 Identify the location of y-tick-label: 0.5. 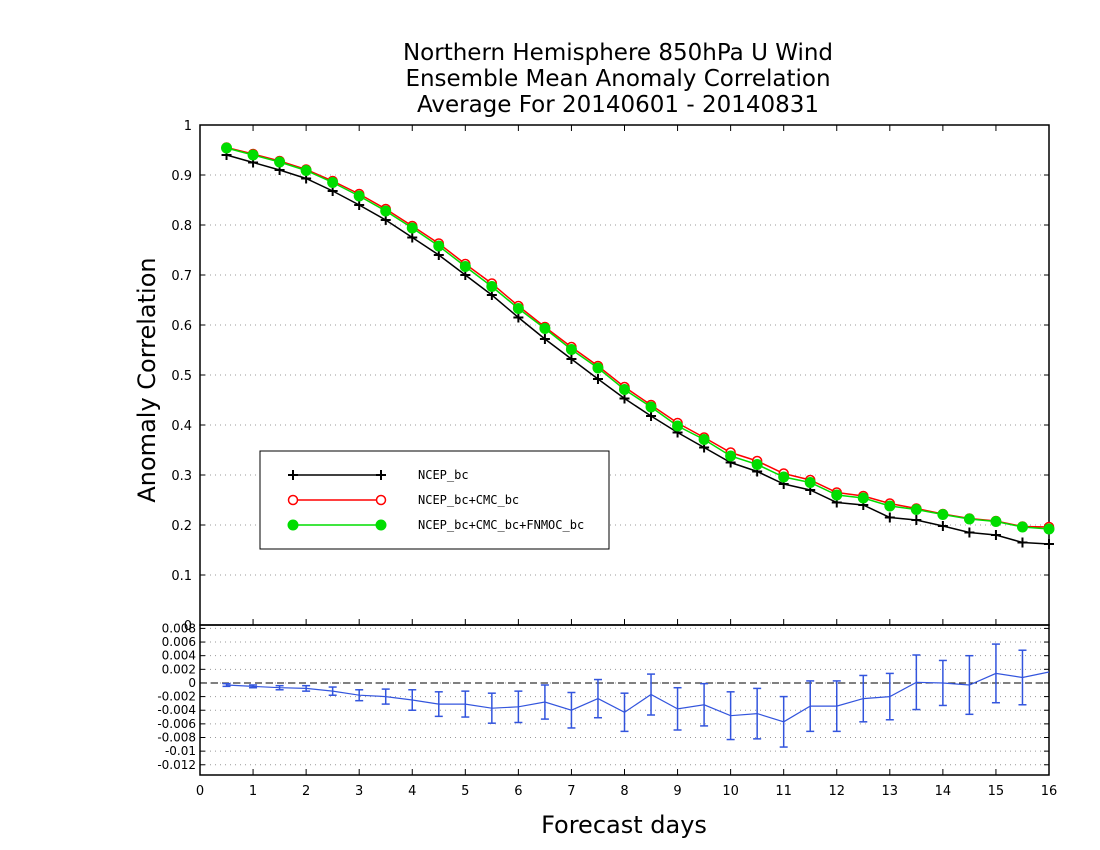
(181, 376).